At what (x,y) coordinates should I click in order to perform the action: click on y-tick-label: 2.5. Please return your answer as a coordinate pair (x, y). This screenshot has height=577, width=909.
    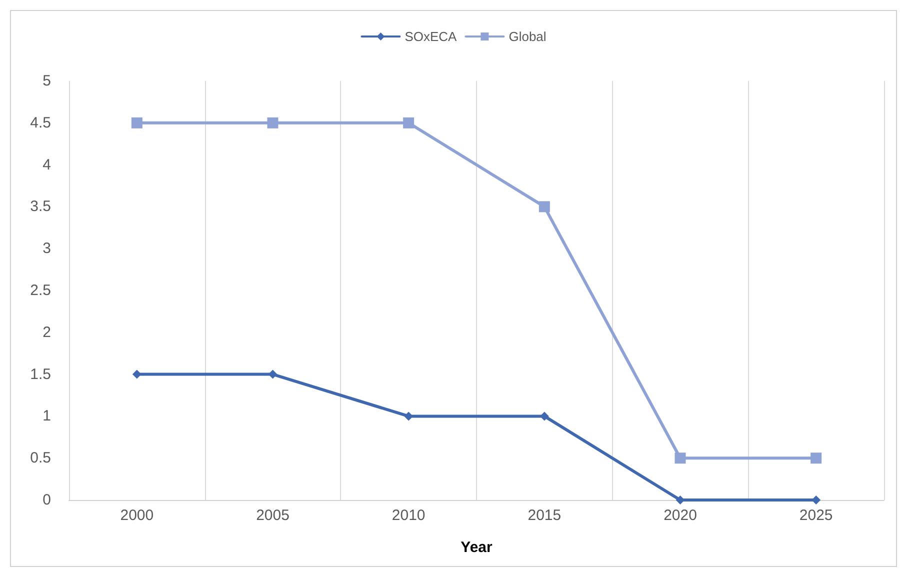
    Looking at the image, I should click on (40, 290).